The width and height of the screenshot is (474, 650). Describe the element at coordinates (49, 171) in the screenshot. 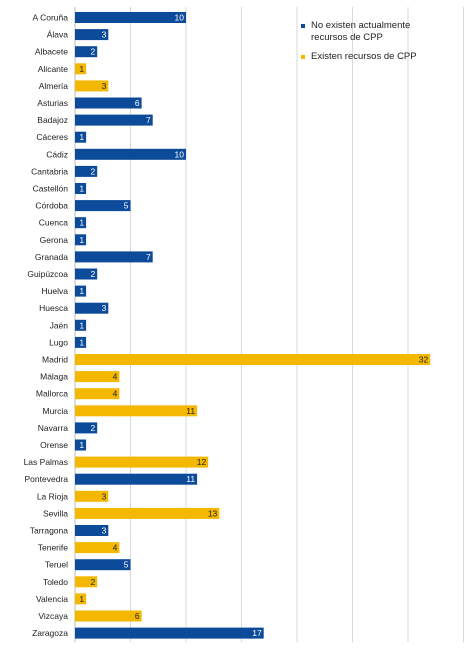

I see `category-label-cantabria: Cantabria` at that location.